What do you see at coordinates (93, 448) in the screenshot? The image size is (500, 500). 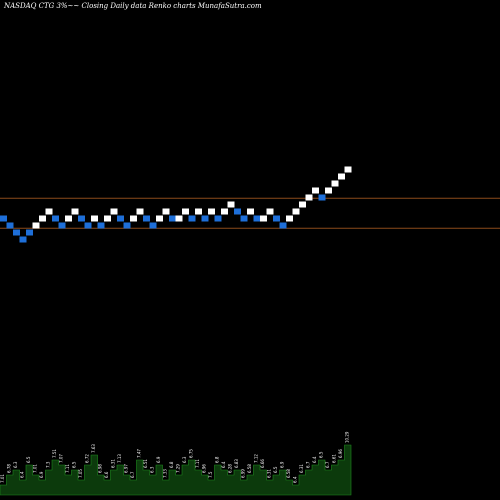 I see `volume-label: 7.63` at bounding box center [93, 448].